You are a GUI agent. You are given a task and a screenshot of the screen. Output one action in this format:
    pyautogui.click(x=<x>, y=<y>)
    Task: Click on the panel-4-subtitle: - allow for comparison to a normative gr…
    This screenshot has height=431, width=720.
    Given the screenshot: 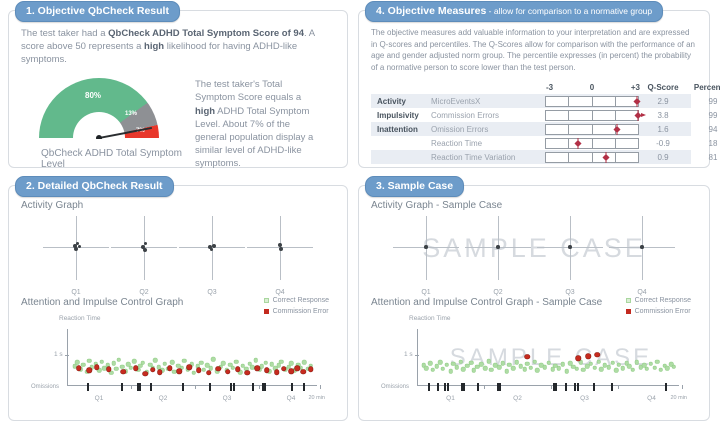 What is the action you would take?
    pyautogui.click(x=569, y=11)
    